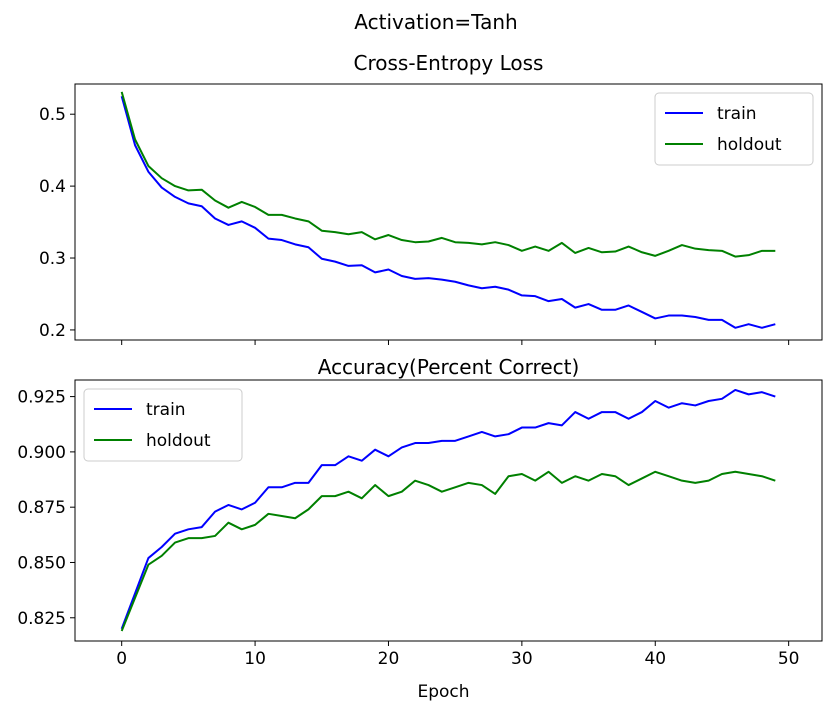 The image size is (830, 707). Describe the element at coordinates (41, 619) in the screenshot. I see `accuracy-ytick-label: 0.825` at that location.